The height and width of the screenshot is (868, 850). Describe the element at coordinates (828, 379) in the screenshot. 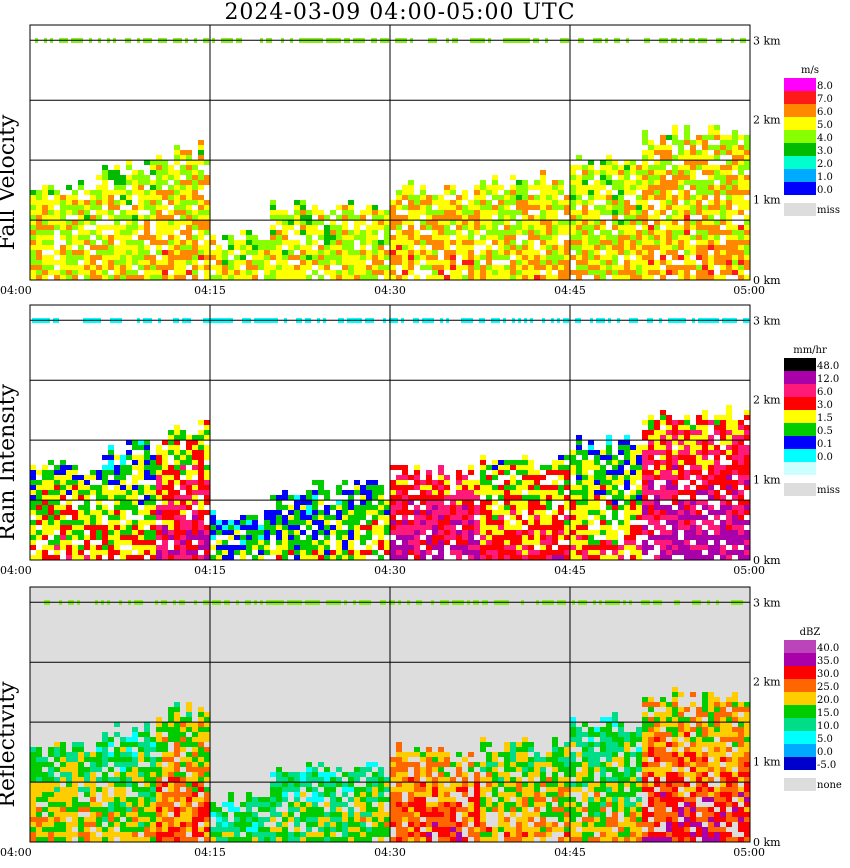

I see `legend-label: 12.0` at that location.